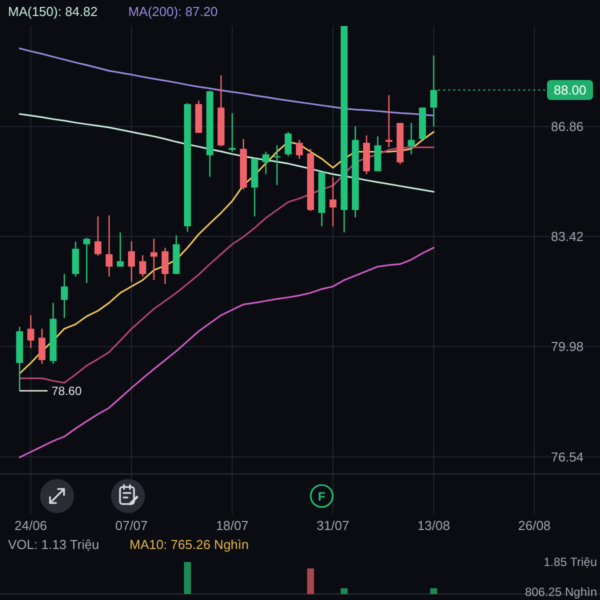 The width and height of the screenshot is (600, 600). What do you see at coordinates (53, 11) in the screenshot?
I see `text: MA(150): 84.82` at bounding box center [53, 11].